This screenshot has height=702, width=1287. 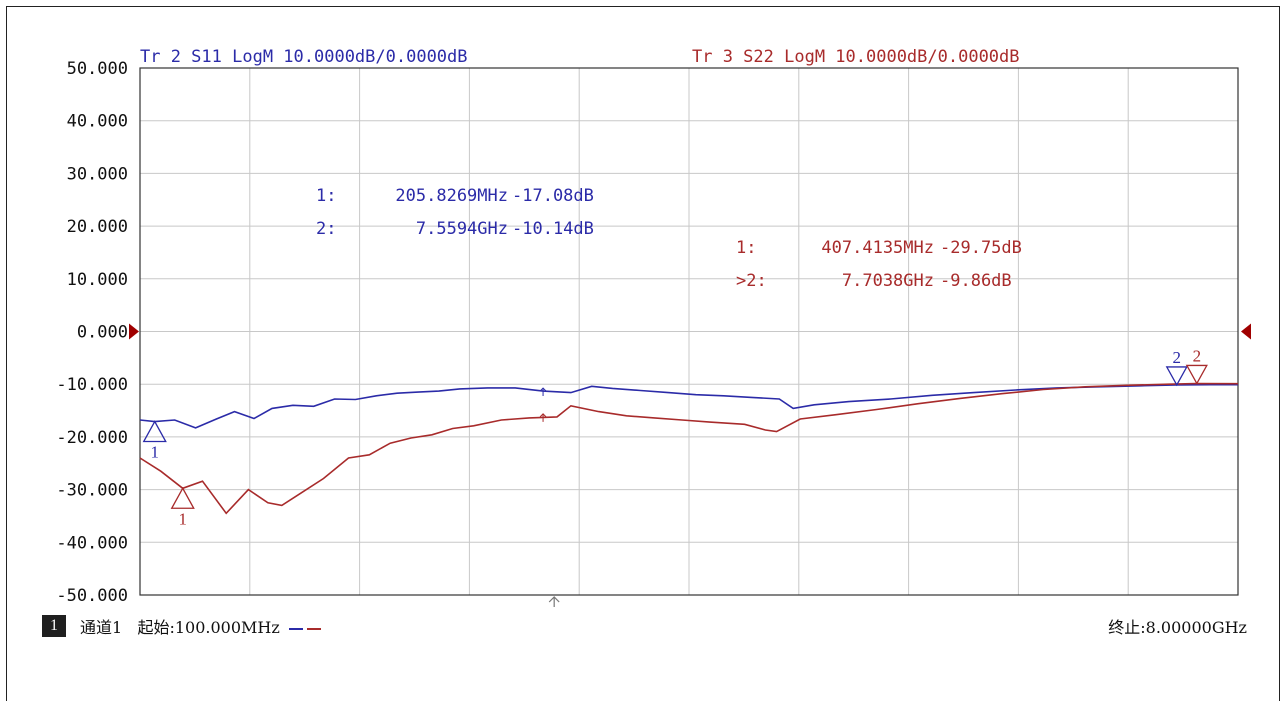 I want to click on channel-label: 通道1, so click(x=101, y=627).